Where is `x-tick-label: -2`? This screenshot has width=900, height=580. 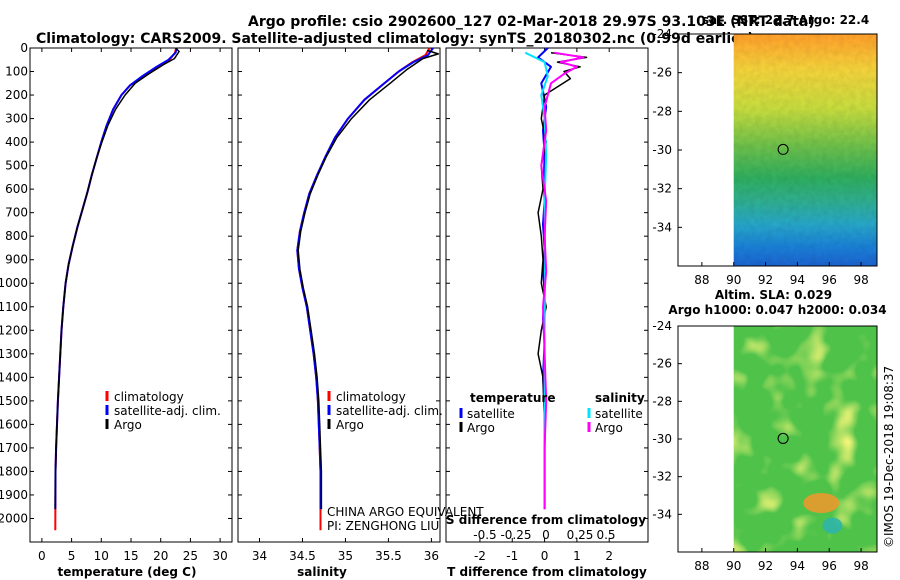 x-tick-label: -2 is located at coordinates (480, 556).